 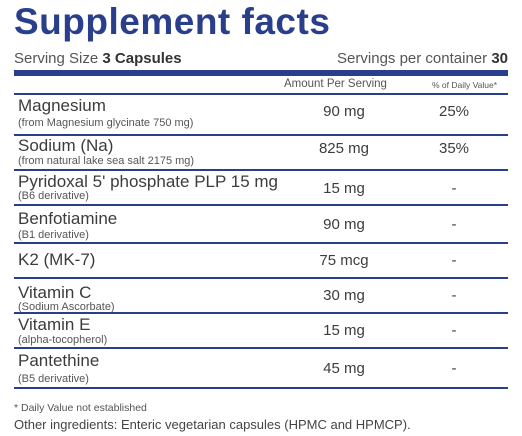 What do you see at coordinates (344, 295) in the screenshot?
I see `nutrient-amount: 30 mg` at bounding box center [344, 295].